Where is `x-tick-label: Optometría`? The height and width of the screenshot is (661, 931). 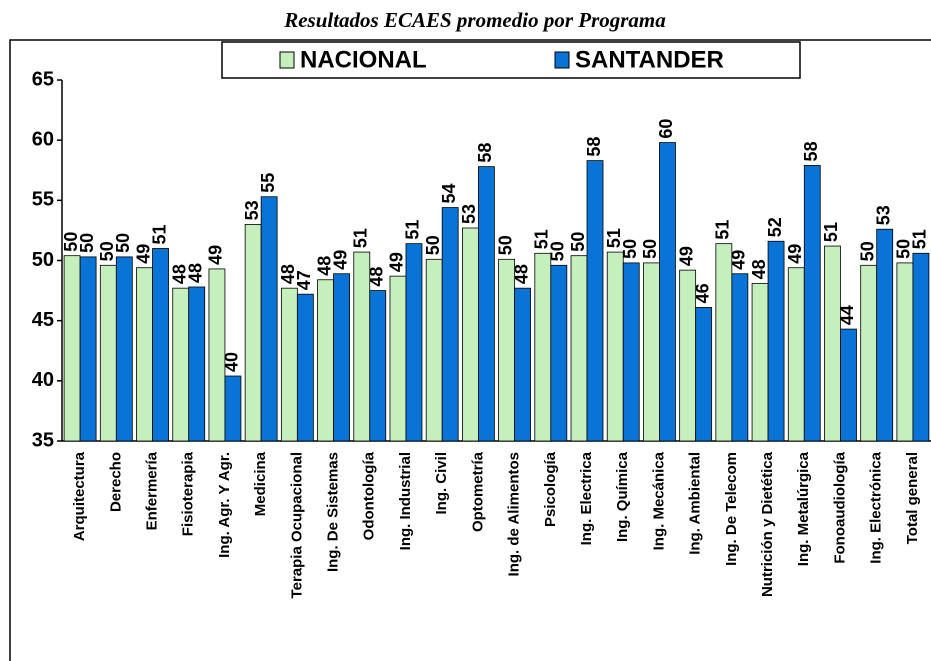
x-tick-label: Optometría is located at coordinates (477, 491).